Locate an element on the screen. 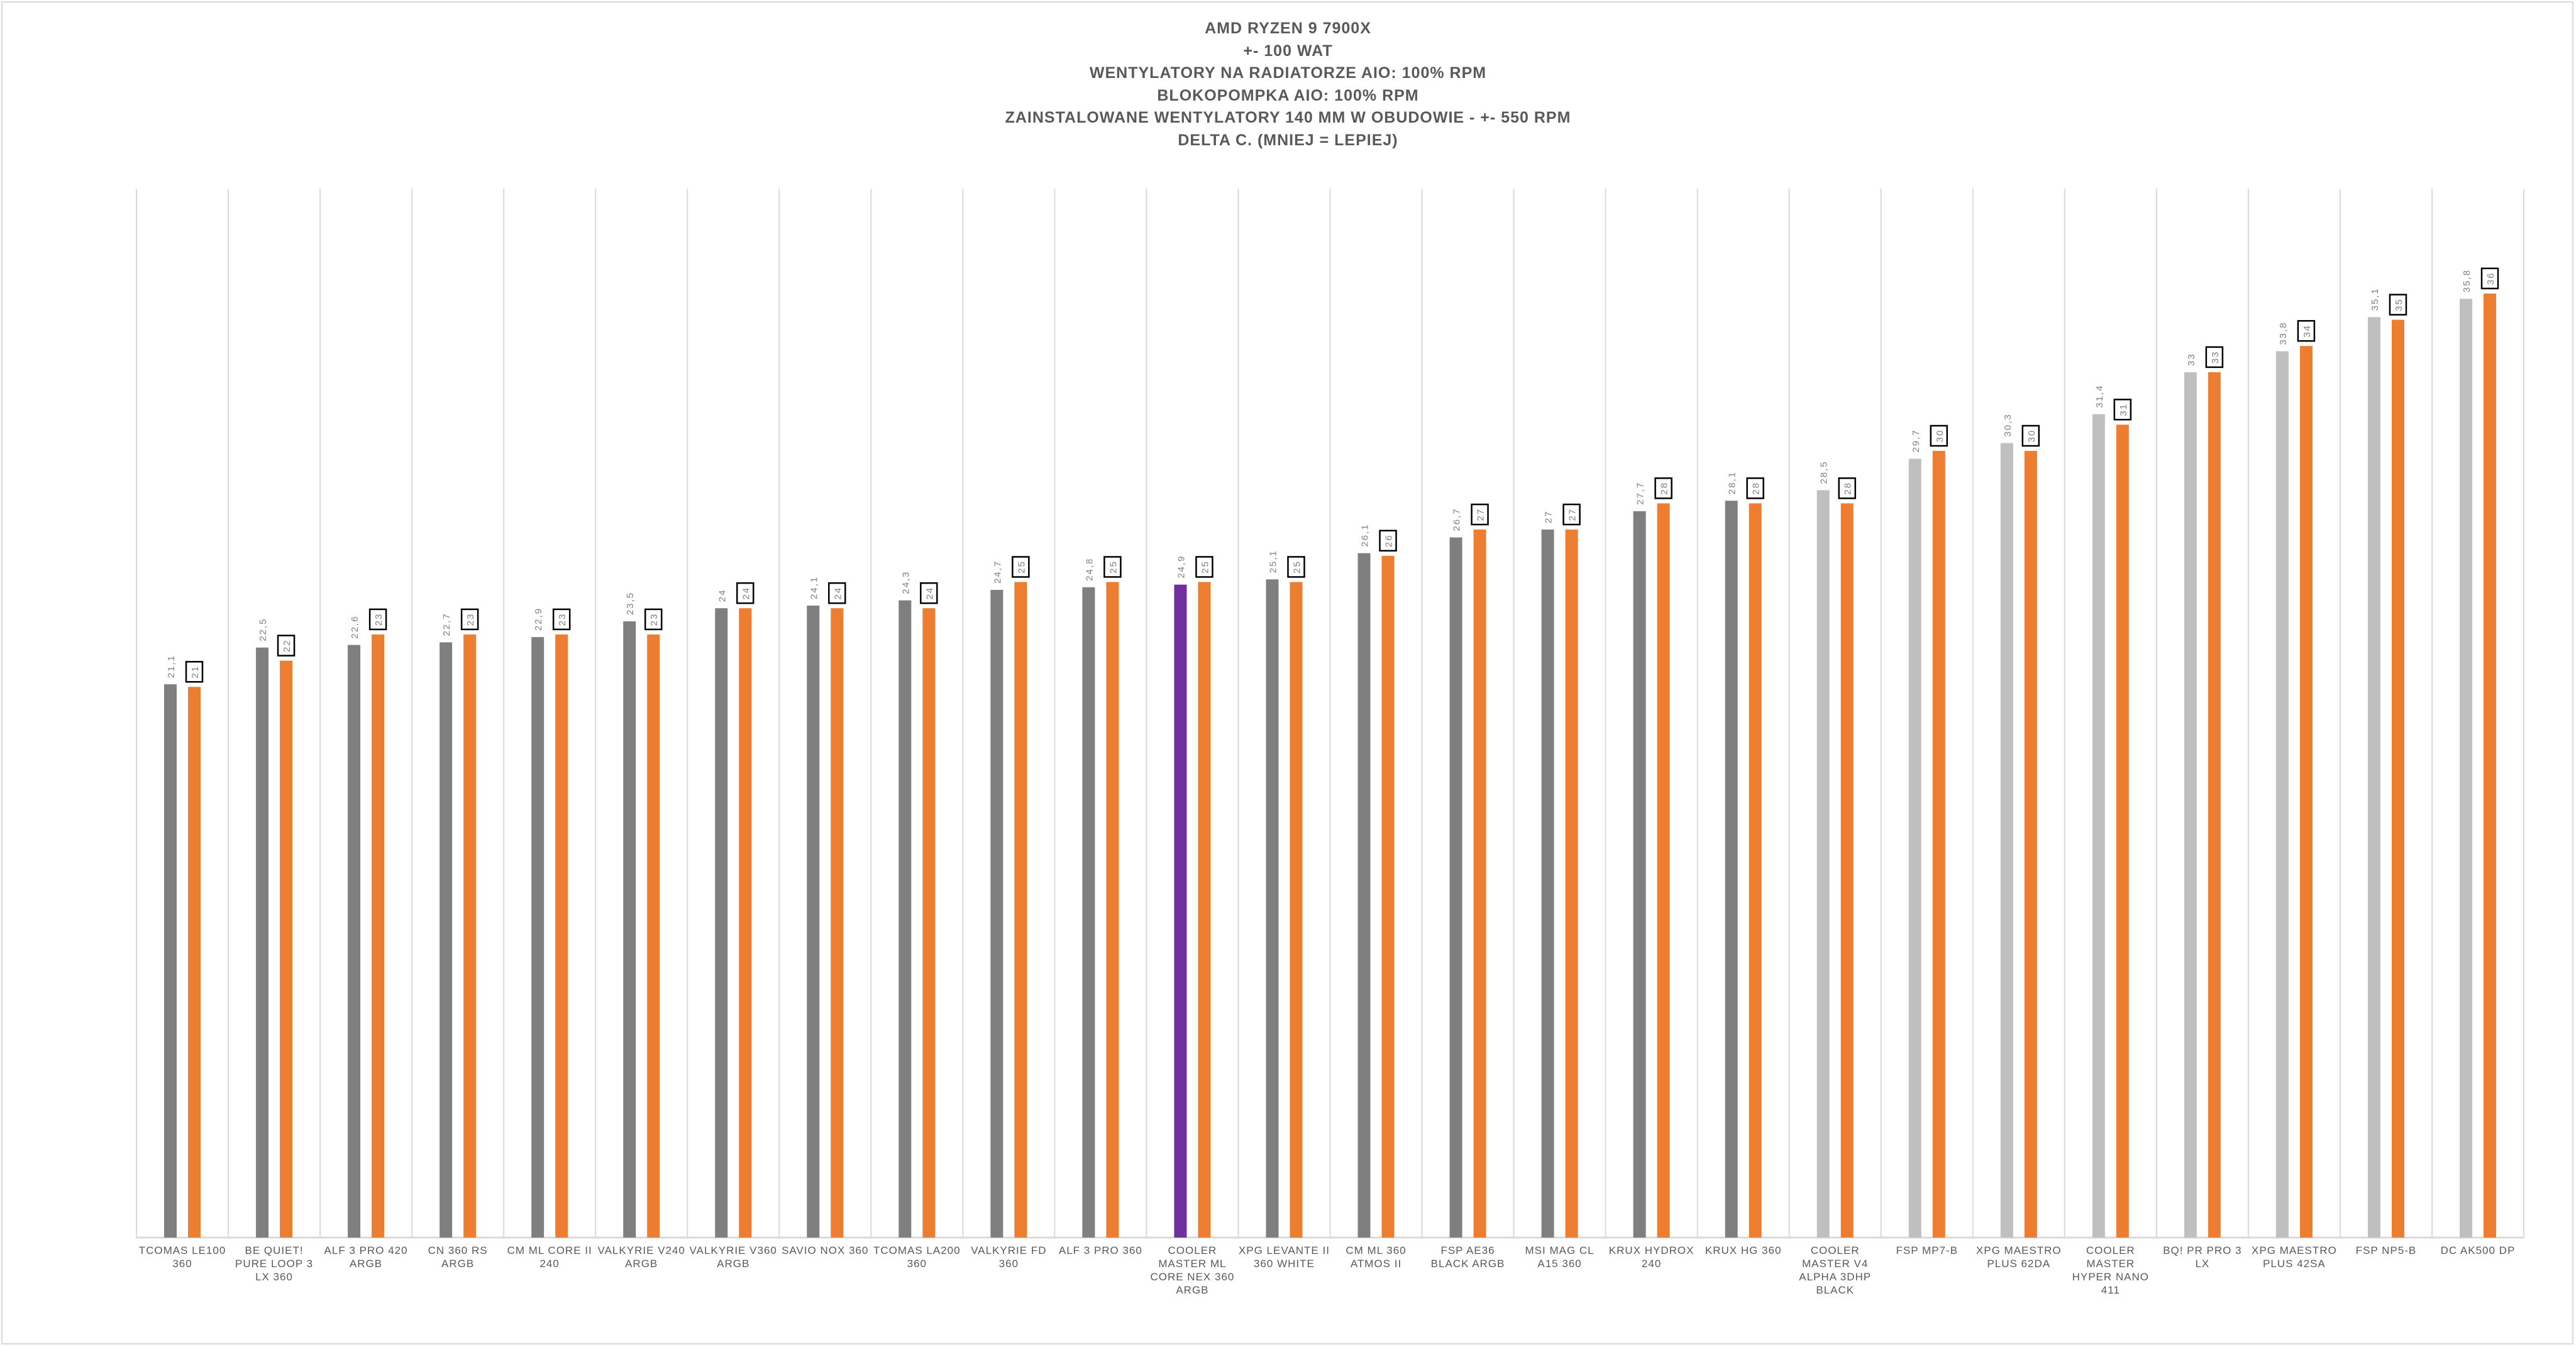  data-label-rounded: 34 is located at coordinates (2307, 331).